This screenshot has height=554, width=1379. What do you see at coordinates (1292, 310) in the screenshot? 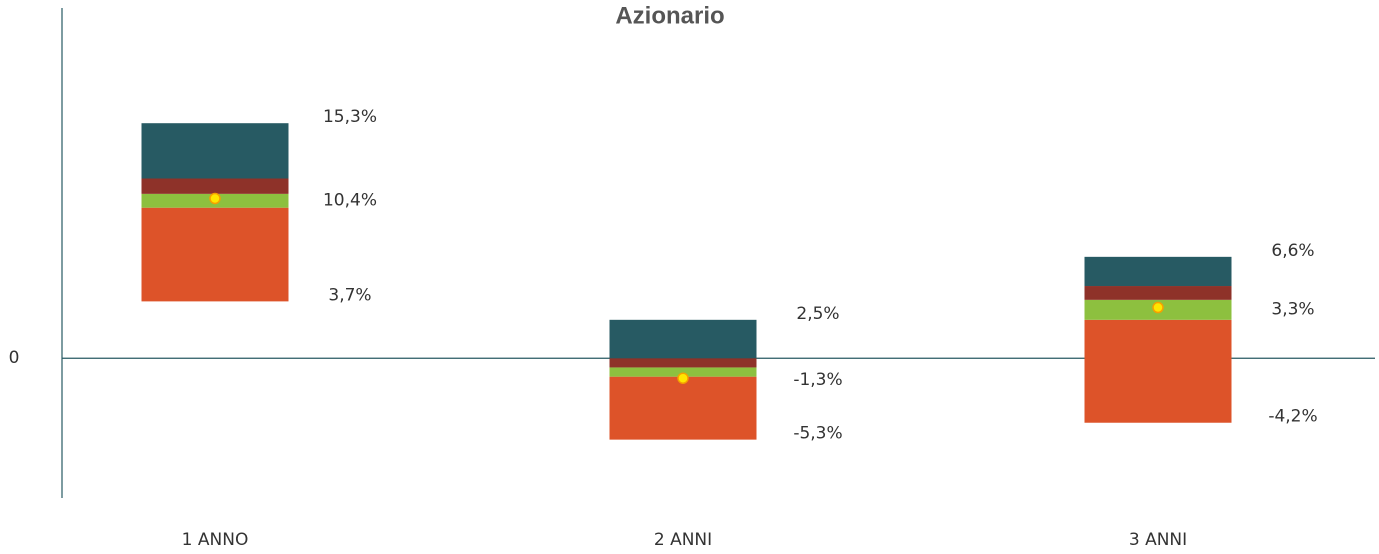
I see `median-label: 3,3%` at bounding box center [1292, 310].